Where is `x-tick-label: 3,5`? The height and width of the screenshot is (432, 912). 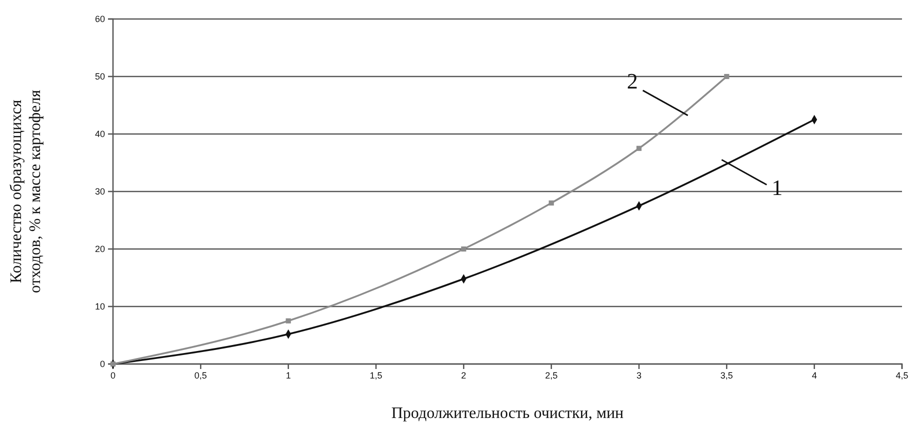 x-tick-label: 3,5 is located at coordinates (726, 375).